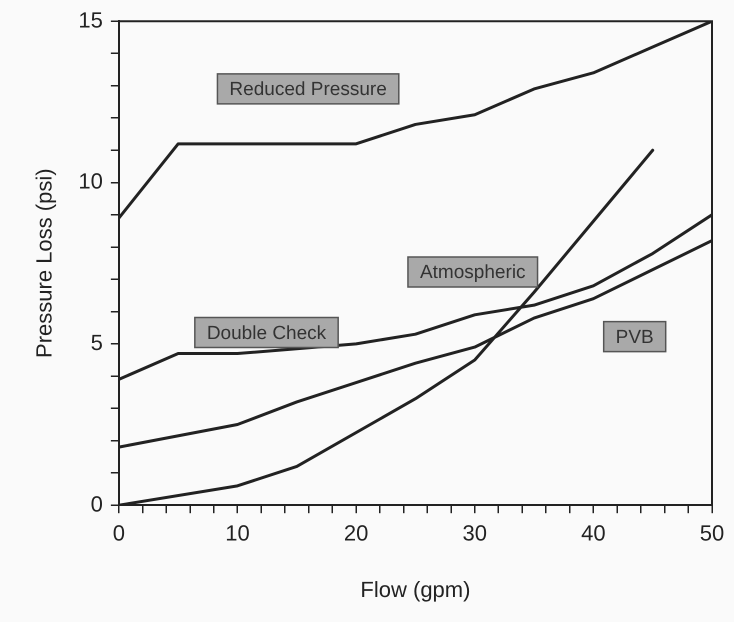 The image size is (734, 622). I want to click on series-label: PVB, so click(635, 337).